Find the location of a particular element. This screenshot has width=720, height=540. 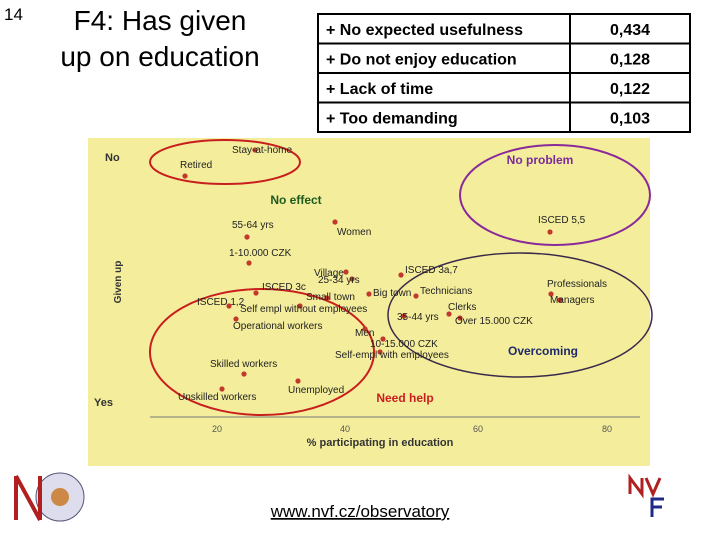

point-label: Technicians is located at coordinates (446, 291).